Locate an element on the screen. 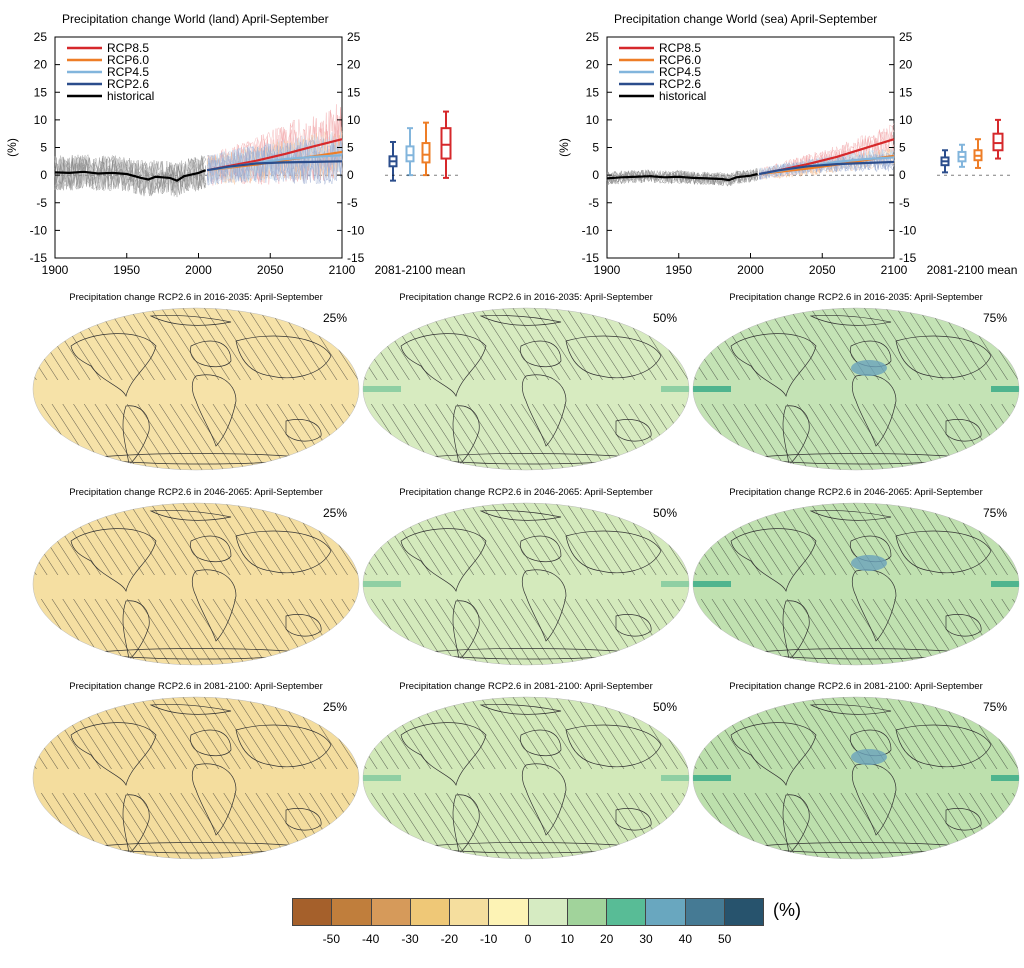  x-tick-label: 2100 is located at coordinates (894, 270).